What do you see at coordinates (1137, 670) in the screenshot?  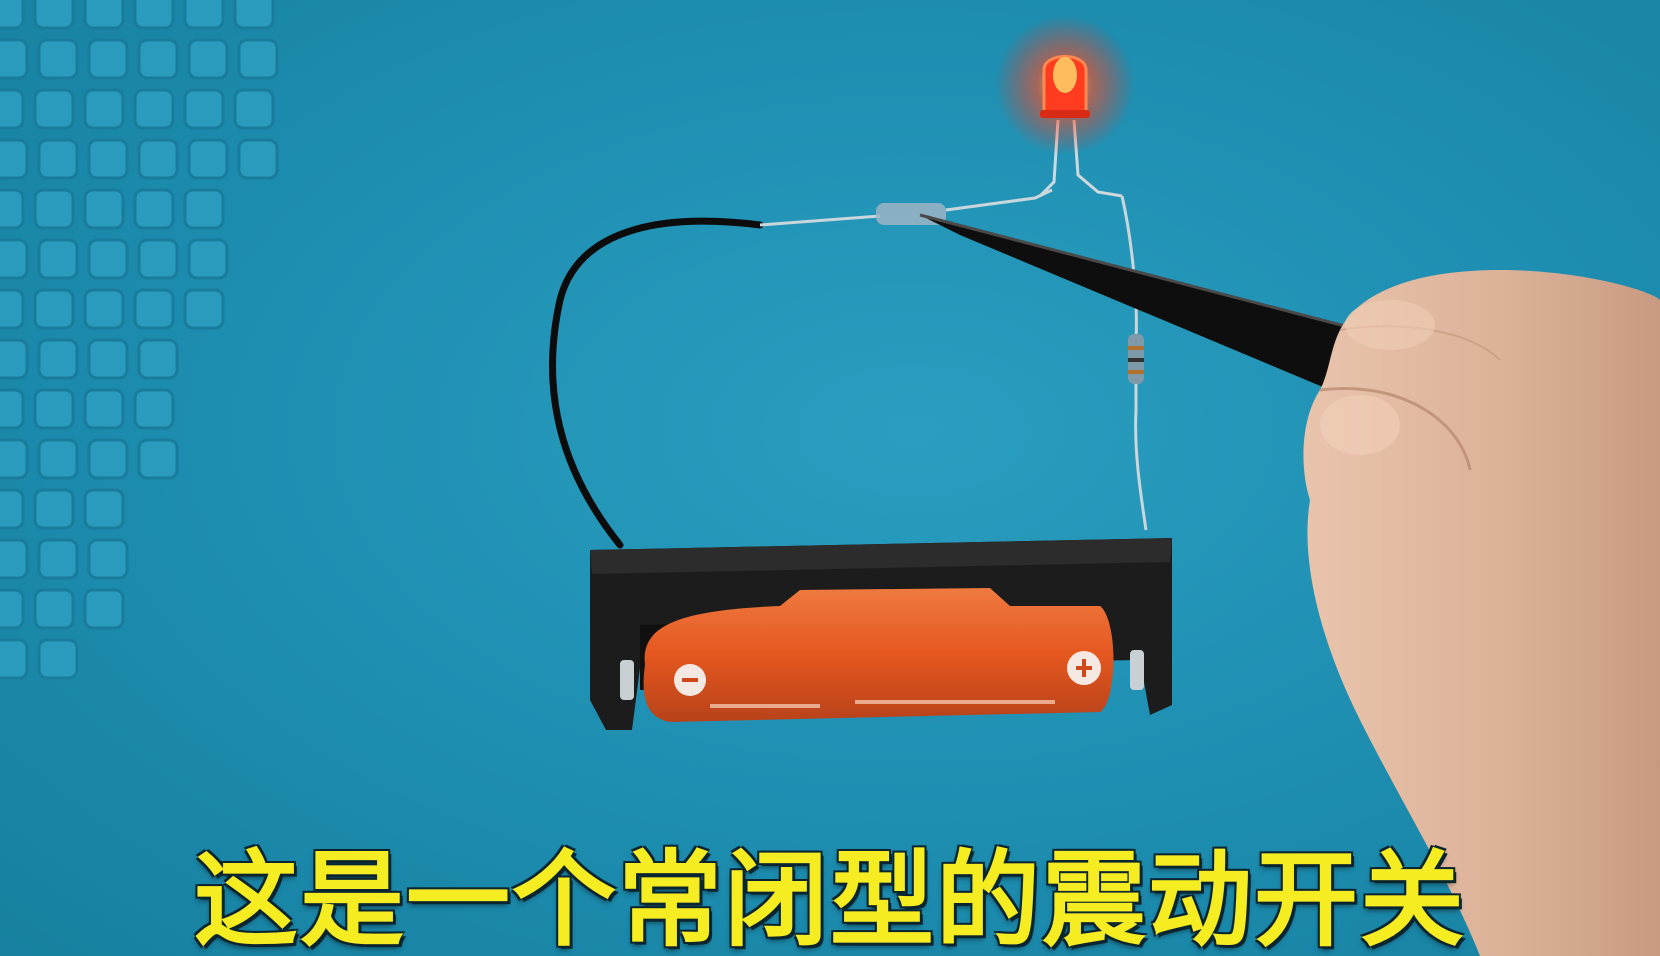 I see `contact-positive` at bounding box center [1137, 670].